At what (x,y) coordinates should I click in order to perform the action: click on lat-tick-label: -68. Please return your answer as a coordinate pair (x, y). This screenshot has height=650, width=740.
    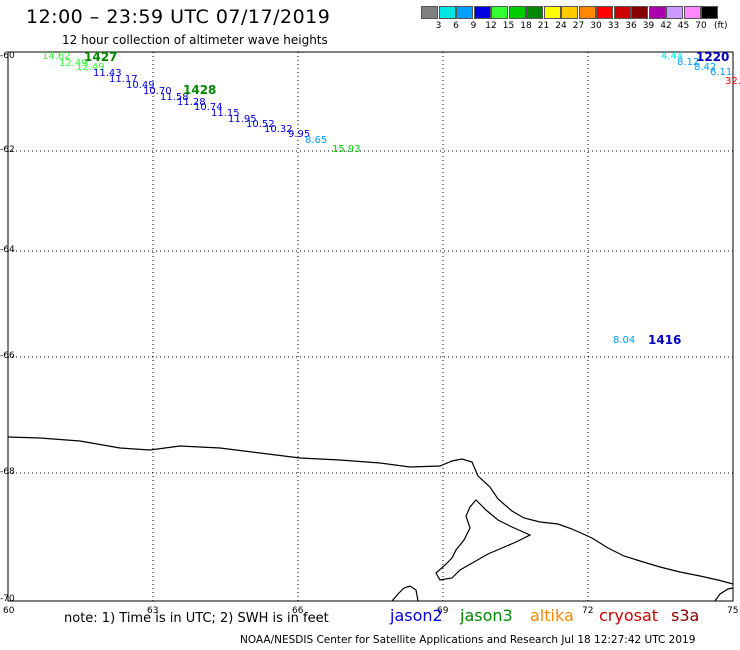
    Looking at the image, I should click on (7, 472).